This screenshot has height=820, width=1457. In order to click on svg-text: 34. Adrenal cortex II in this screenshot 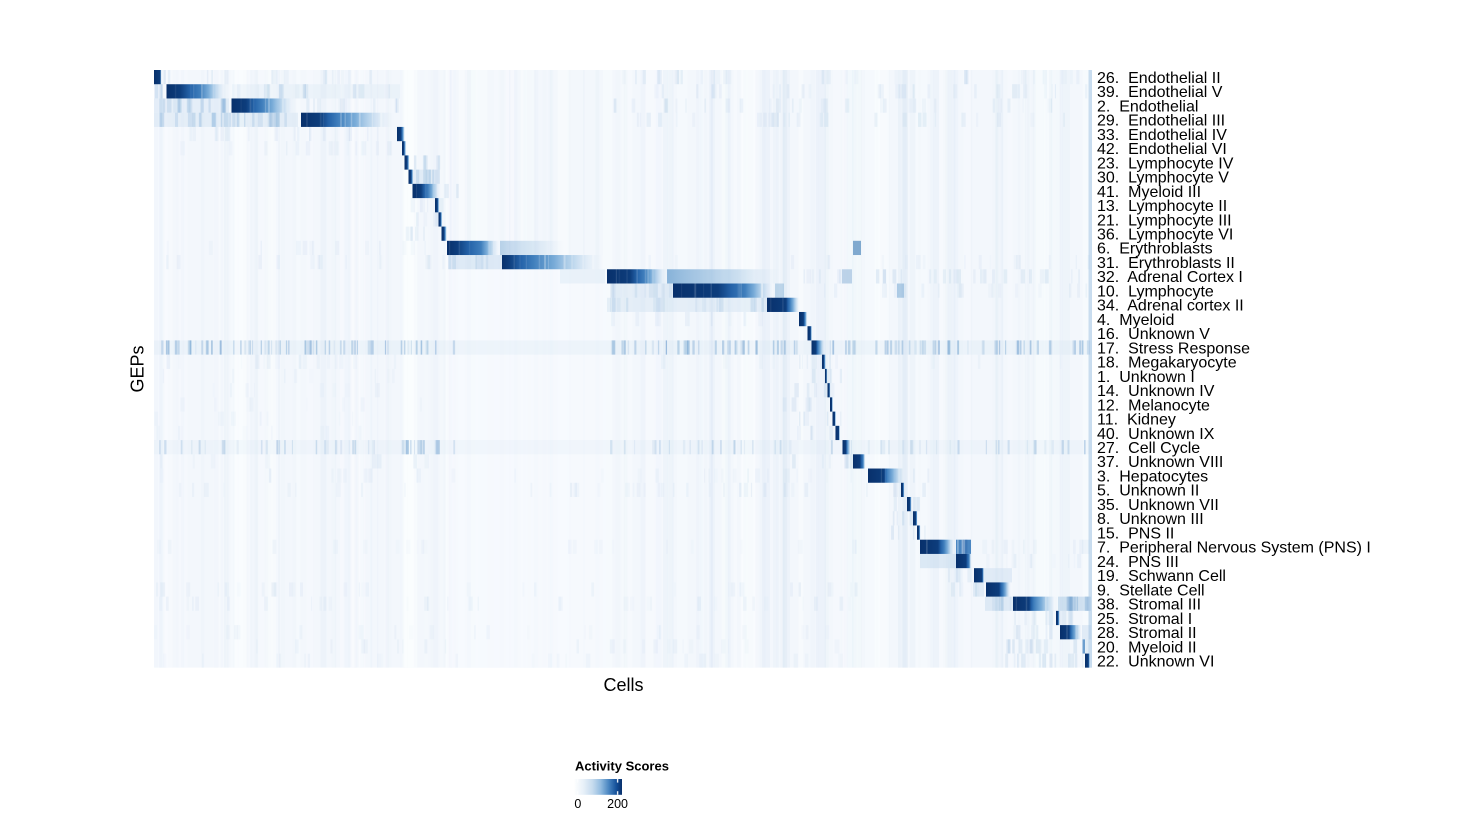, I will do `click(1170, 306)`.